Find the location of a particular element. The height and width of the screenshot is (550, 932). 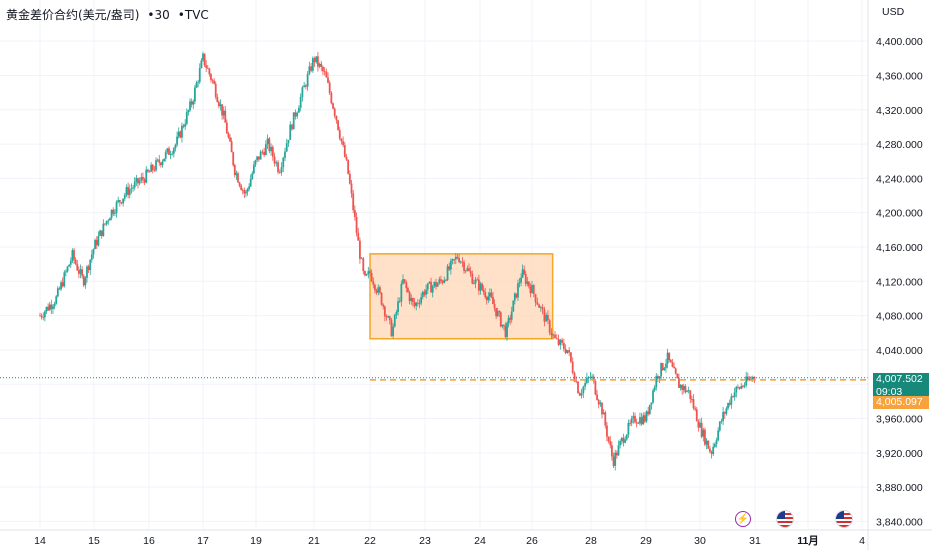

range-rectangle is located at coordinates (461, 296).